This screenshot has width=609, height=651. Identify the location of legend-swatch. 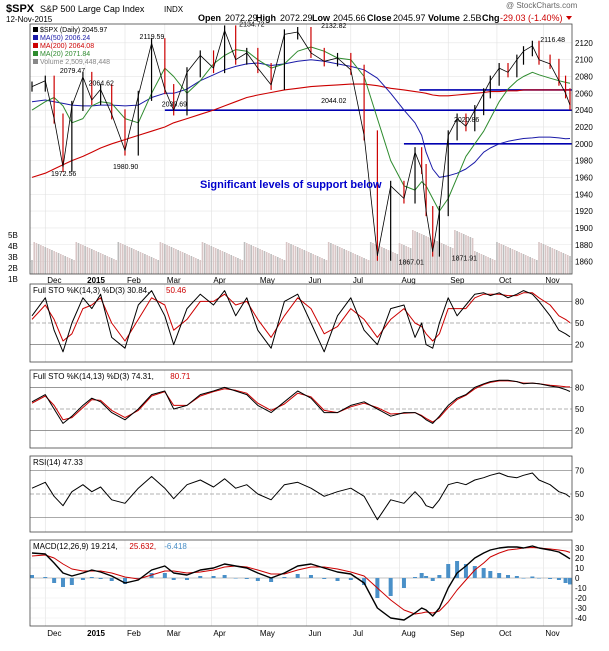
(35, 53).